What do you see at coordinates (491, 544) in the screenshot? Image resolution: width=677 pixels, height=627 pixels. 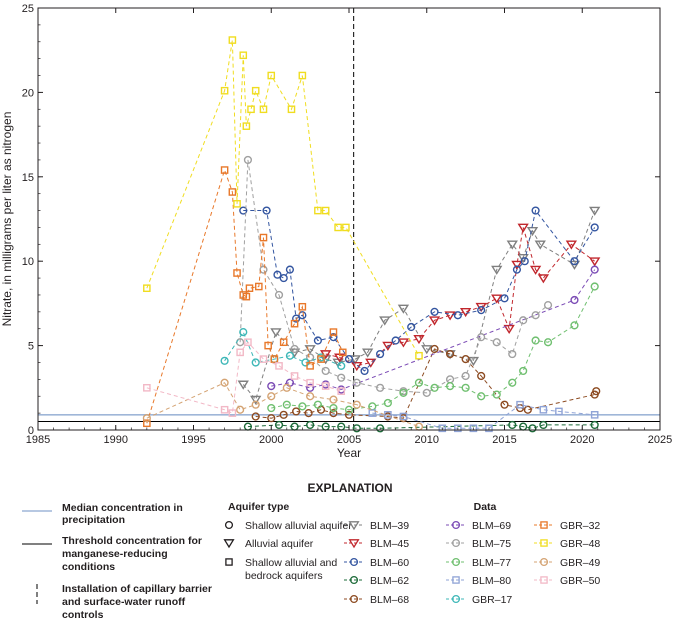 I see `legend-entry-label: BLM–75` at bounding box center [491, 544].